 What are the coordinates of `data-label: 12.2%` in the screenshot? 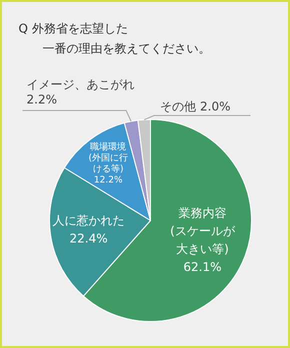 It's located at (108, 180).